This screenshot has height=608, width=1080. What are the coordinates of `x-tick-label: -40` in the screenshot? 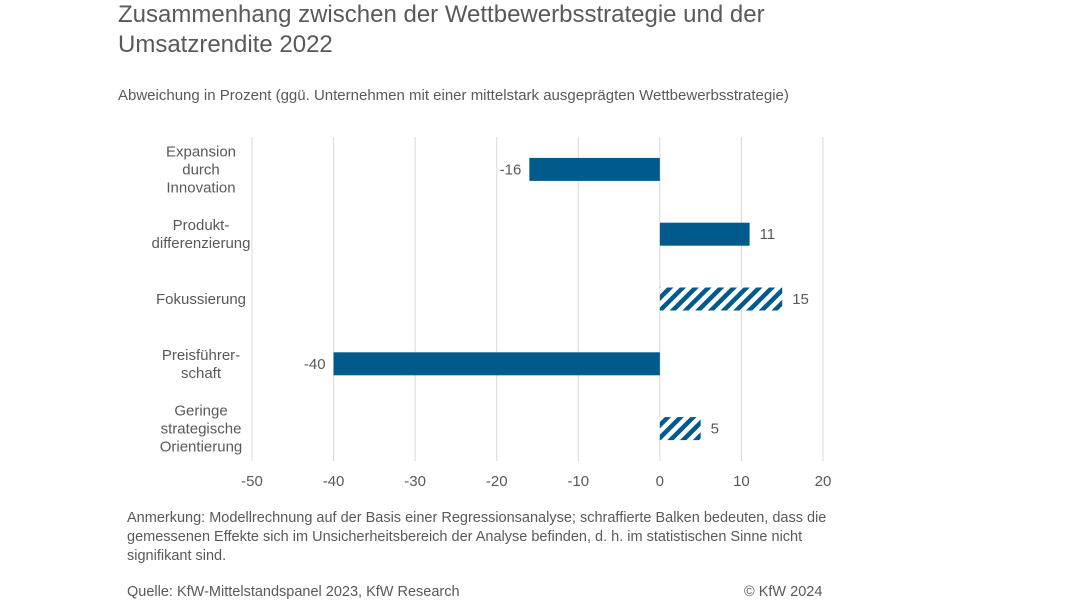 It's located at (334, 481).